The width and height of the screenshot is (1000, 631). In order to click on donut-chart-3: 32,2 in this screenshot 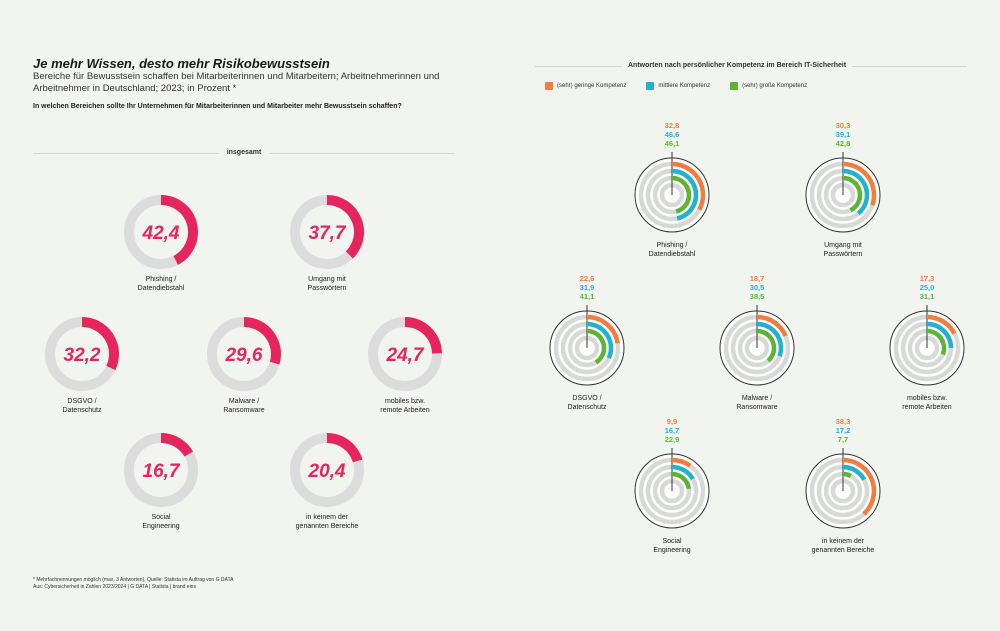, I will do `click(82, 354)`.